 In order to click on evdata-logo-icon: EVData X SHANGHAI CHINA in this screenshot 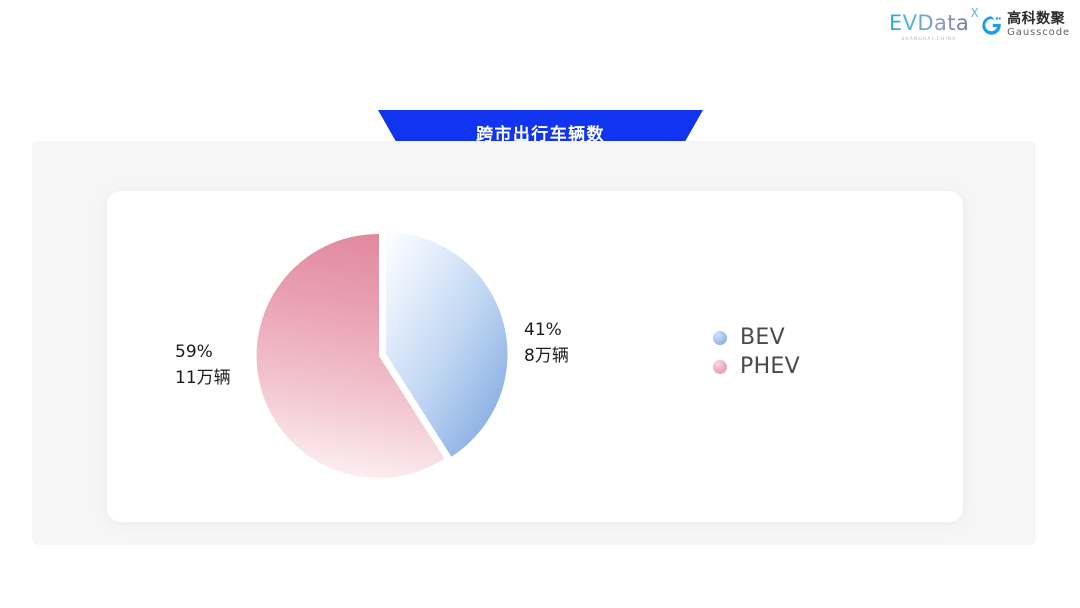, I will do `click(933, 24)`.